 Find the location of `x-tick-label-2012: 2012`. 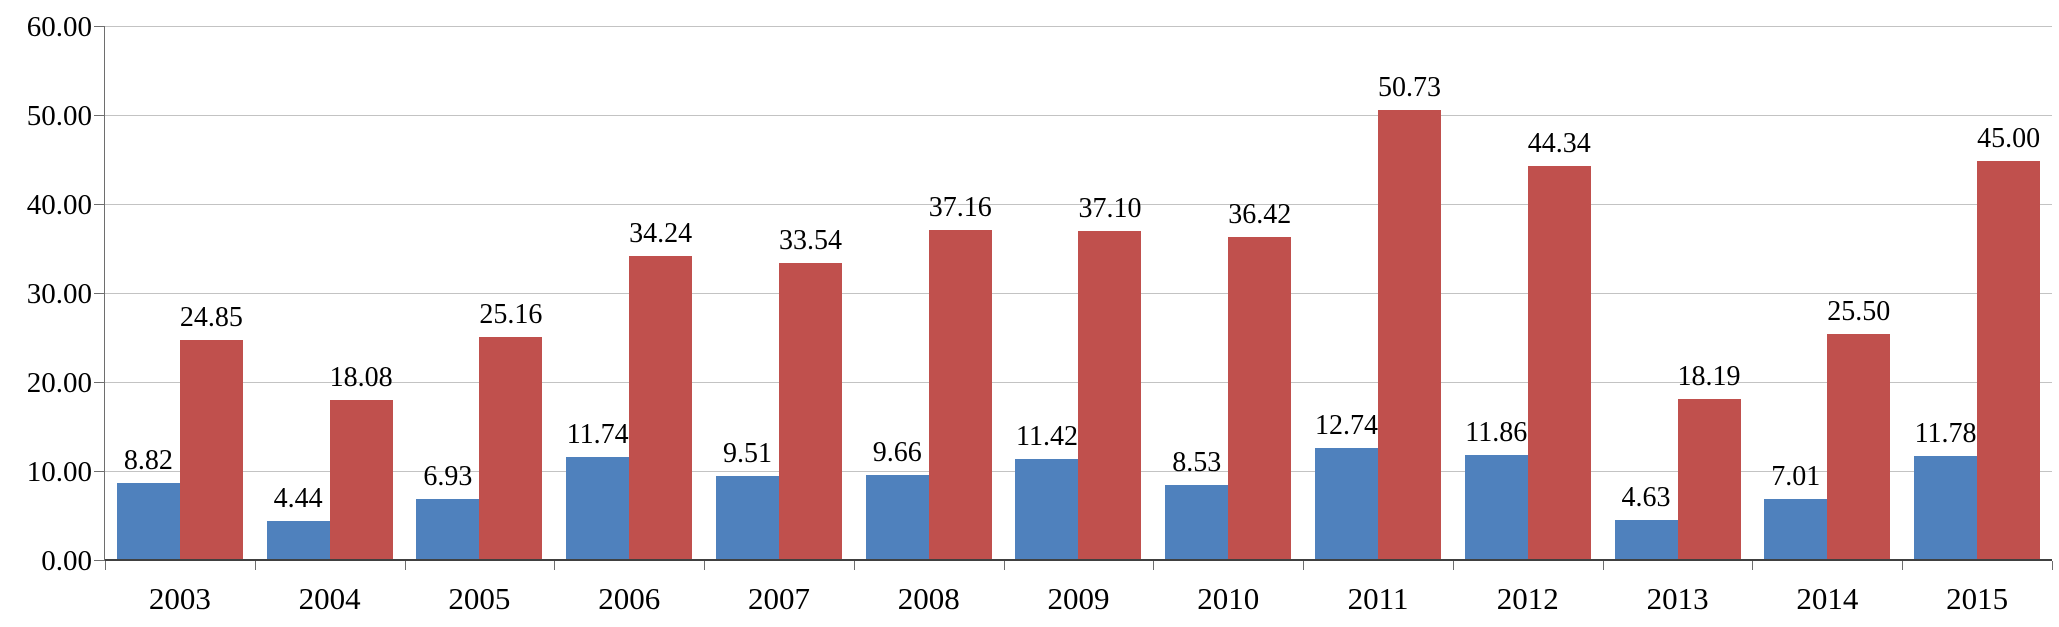

x-tick-label-2012: 2012 is located at coordinates (1527, 598).